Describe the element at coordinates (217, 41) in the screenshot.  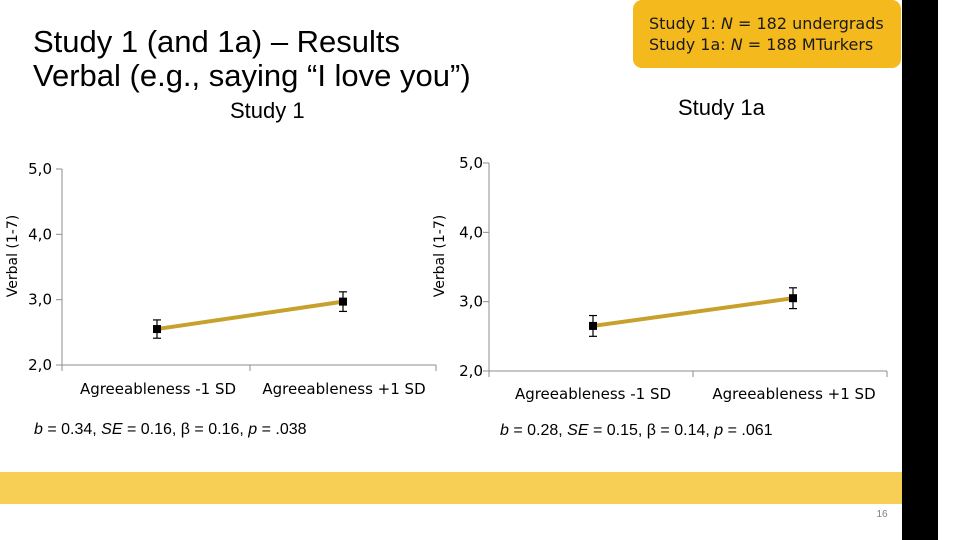
I see `title-line-1: Study 1 (and 1a) – Results` at that location.